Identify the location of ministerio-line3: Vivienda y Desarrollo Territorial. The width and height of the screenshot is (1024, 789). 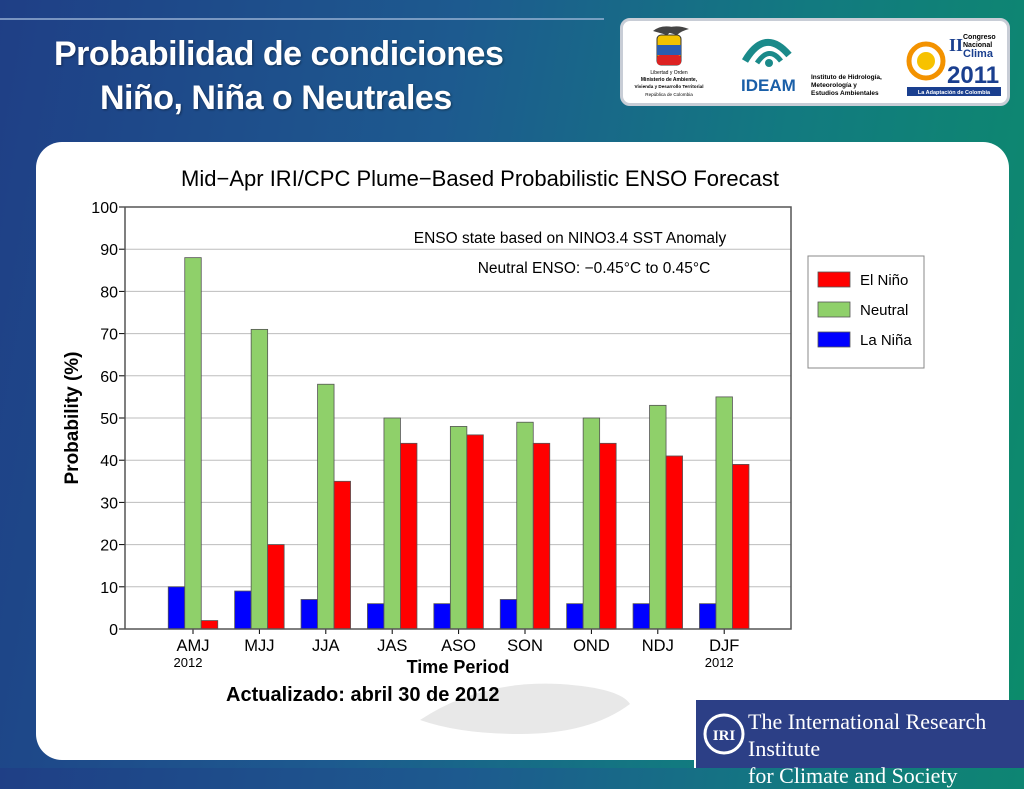
(668, 86).